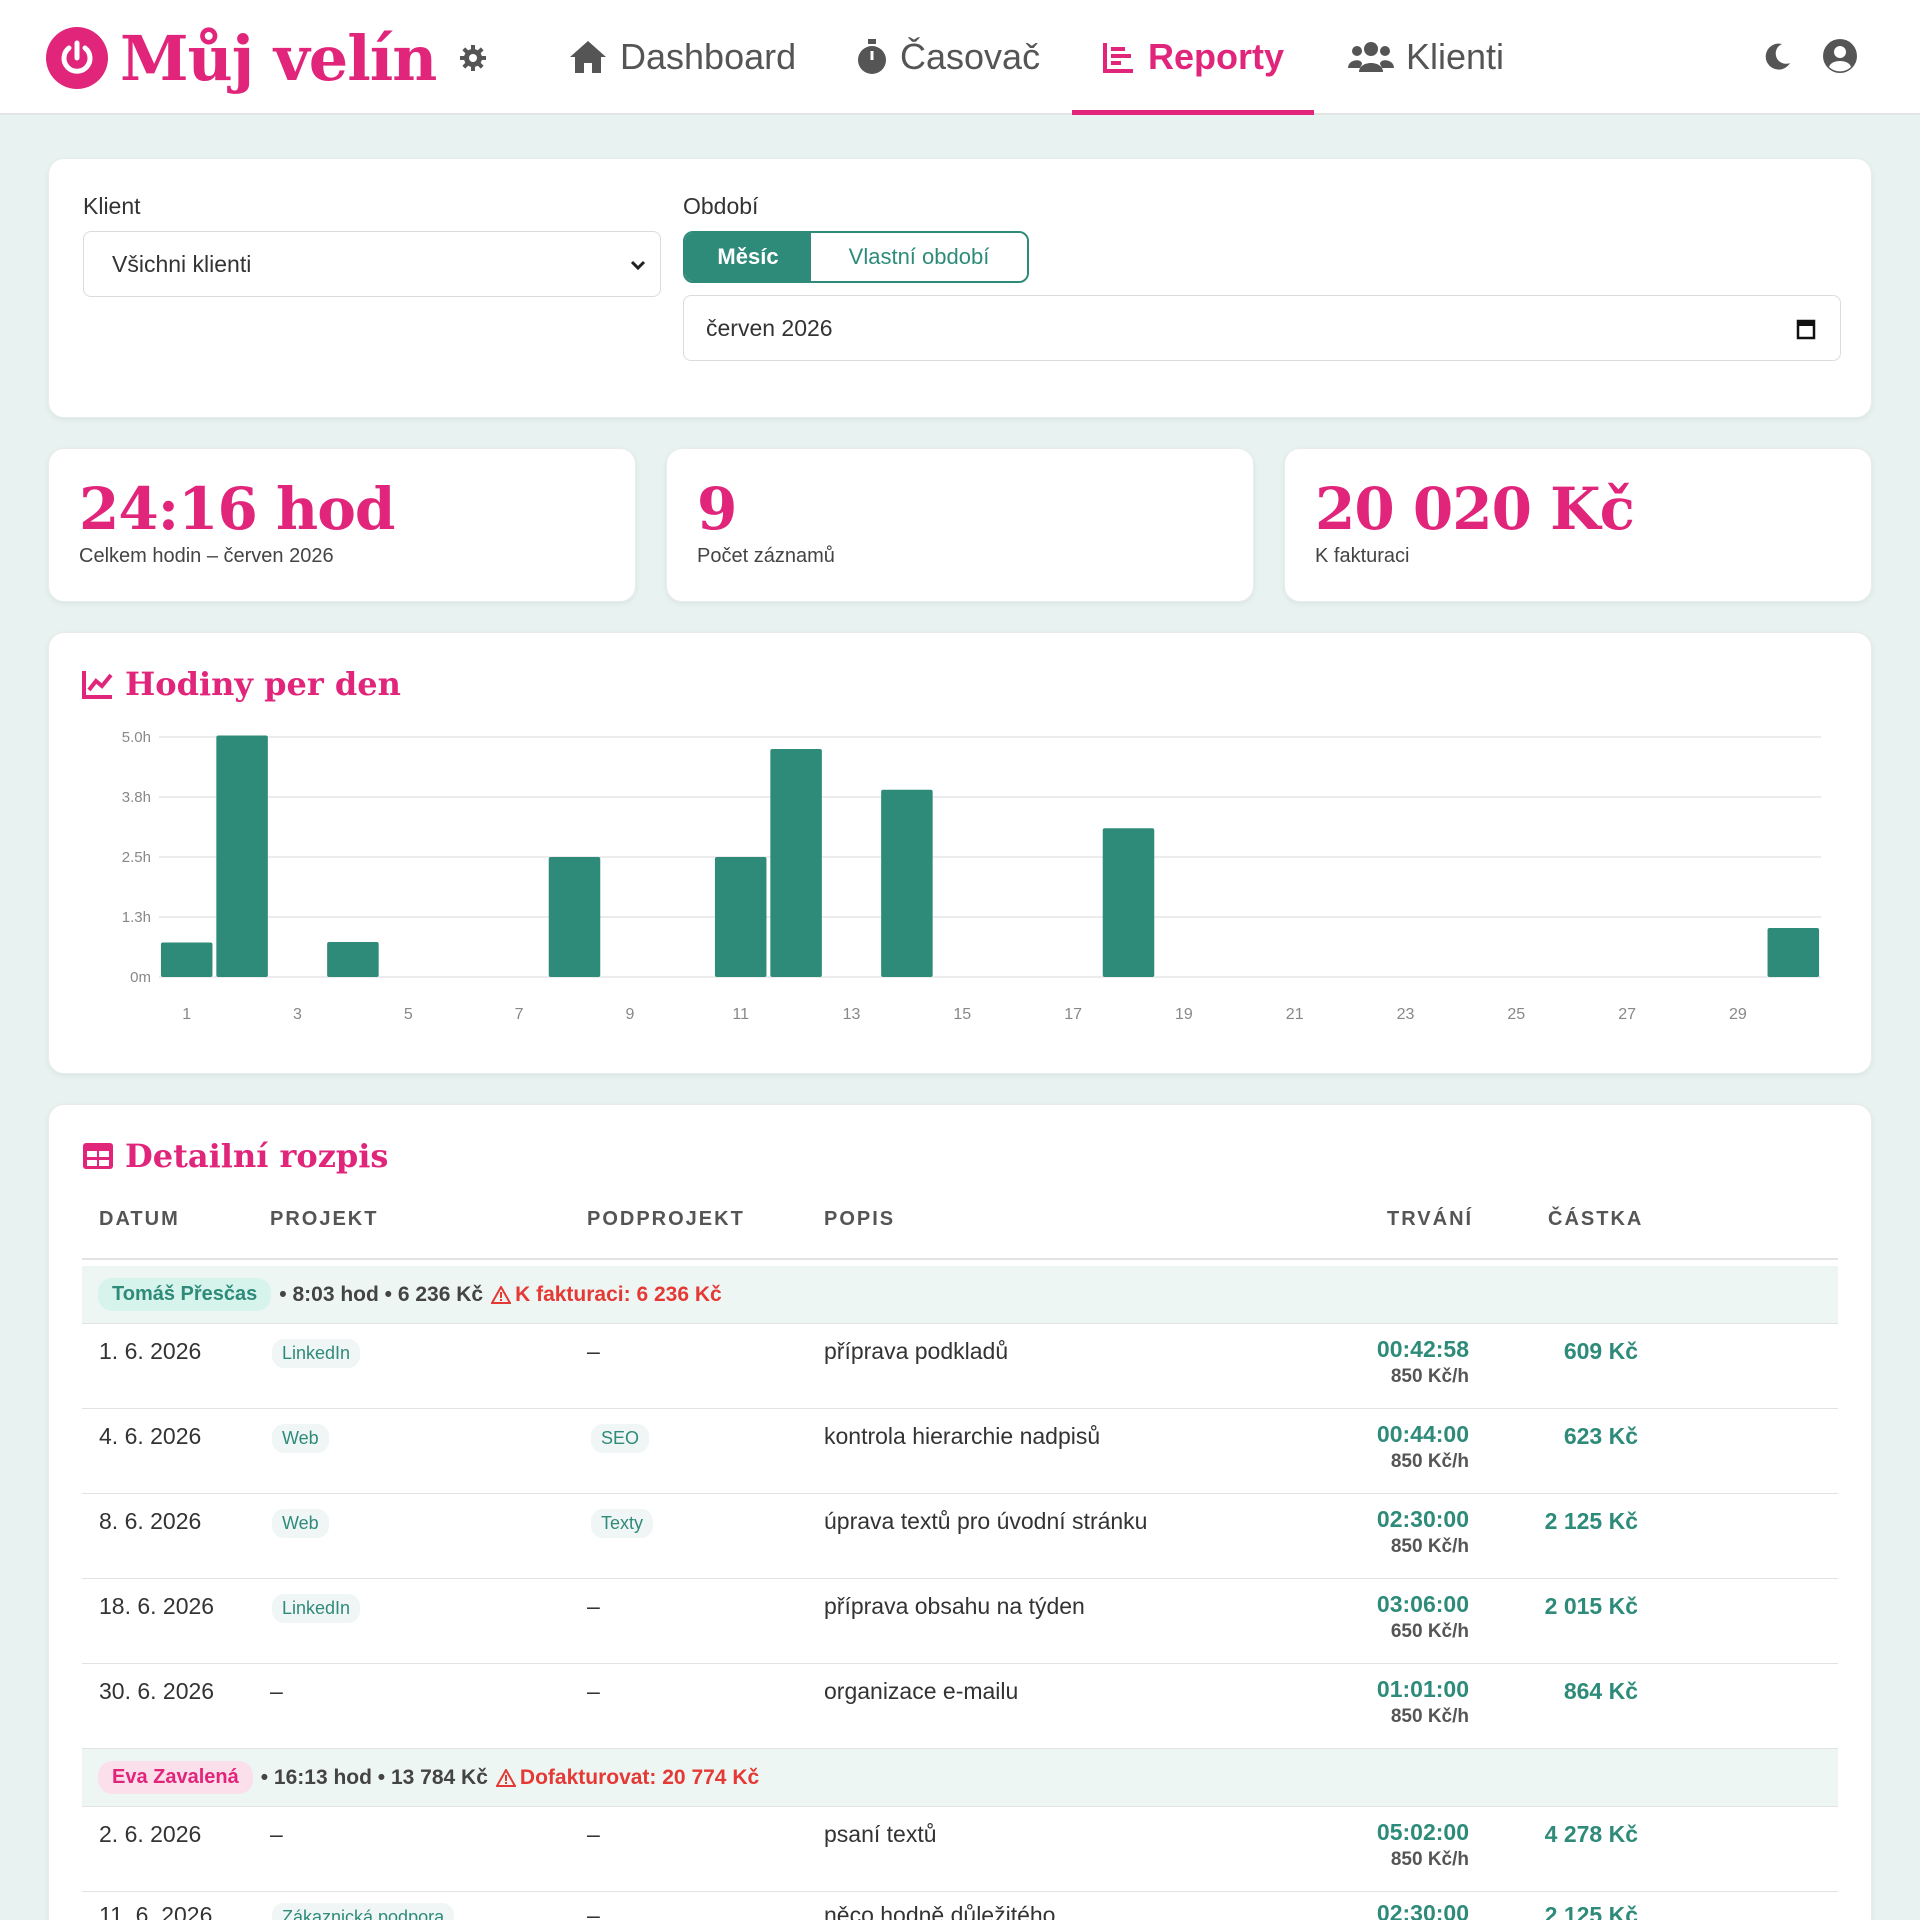  I want to click on x-tick-label: 21, so click(1295, 1014).